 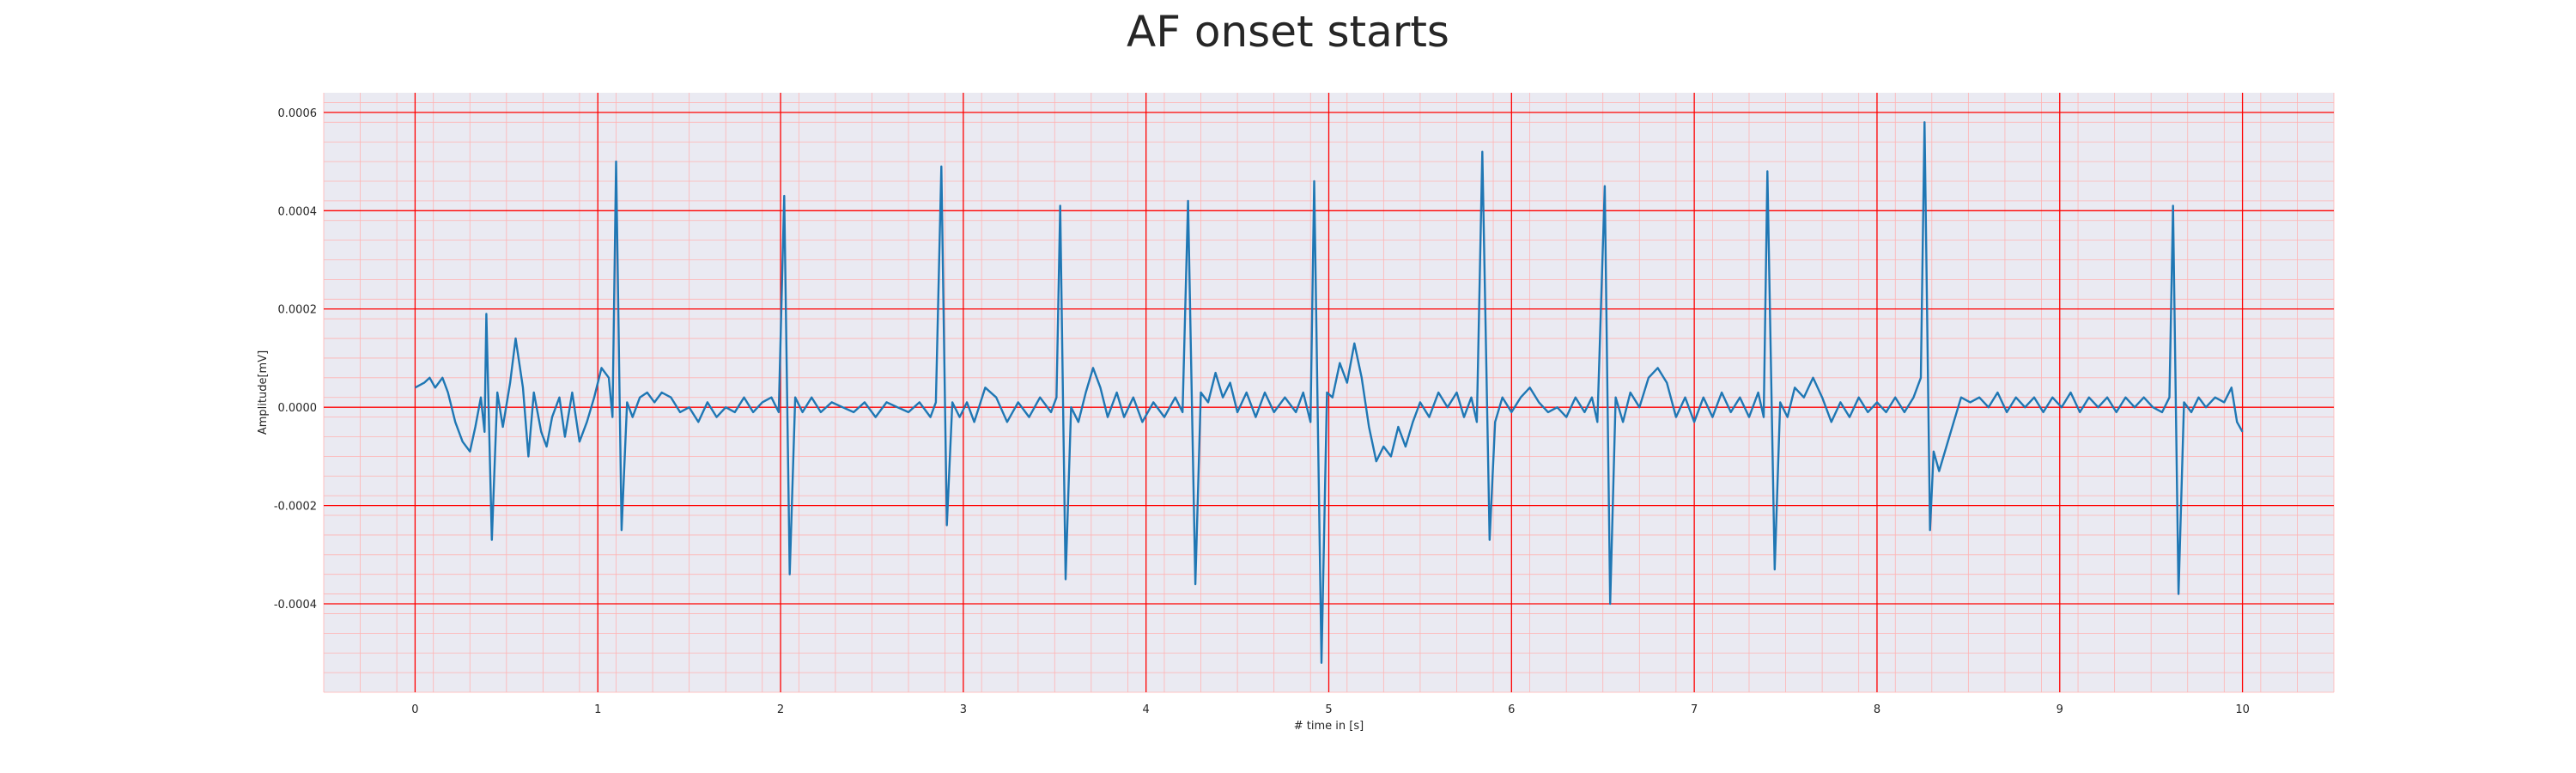 I want to click on y-tick-label: -0.0002, so click(x=295, y=508).